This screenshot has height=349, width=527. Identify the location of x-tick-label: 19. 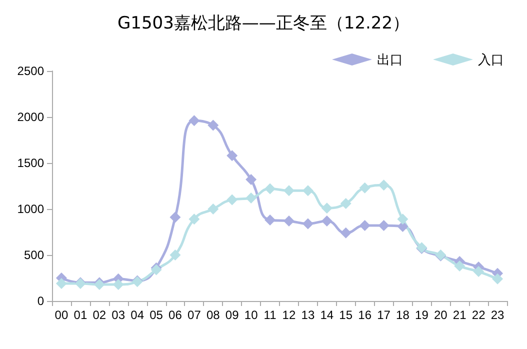
(422, 315).